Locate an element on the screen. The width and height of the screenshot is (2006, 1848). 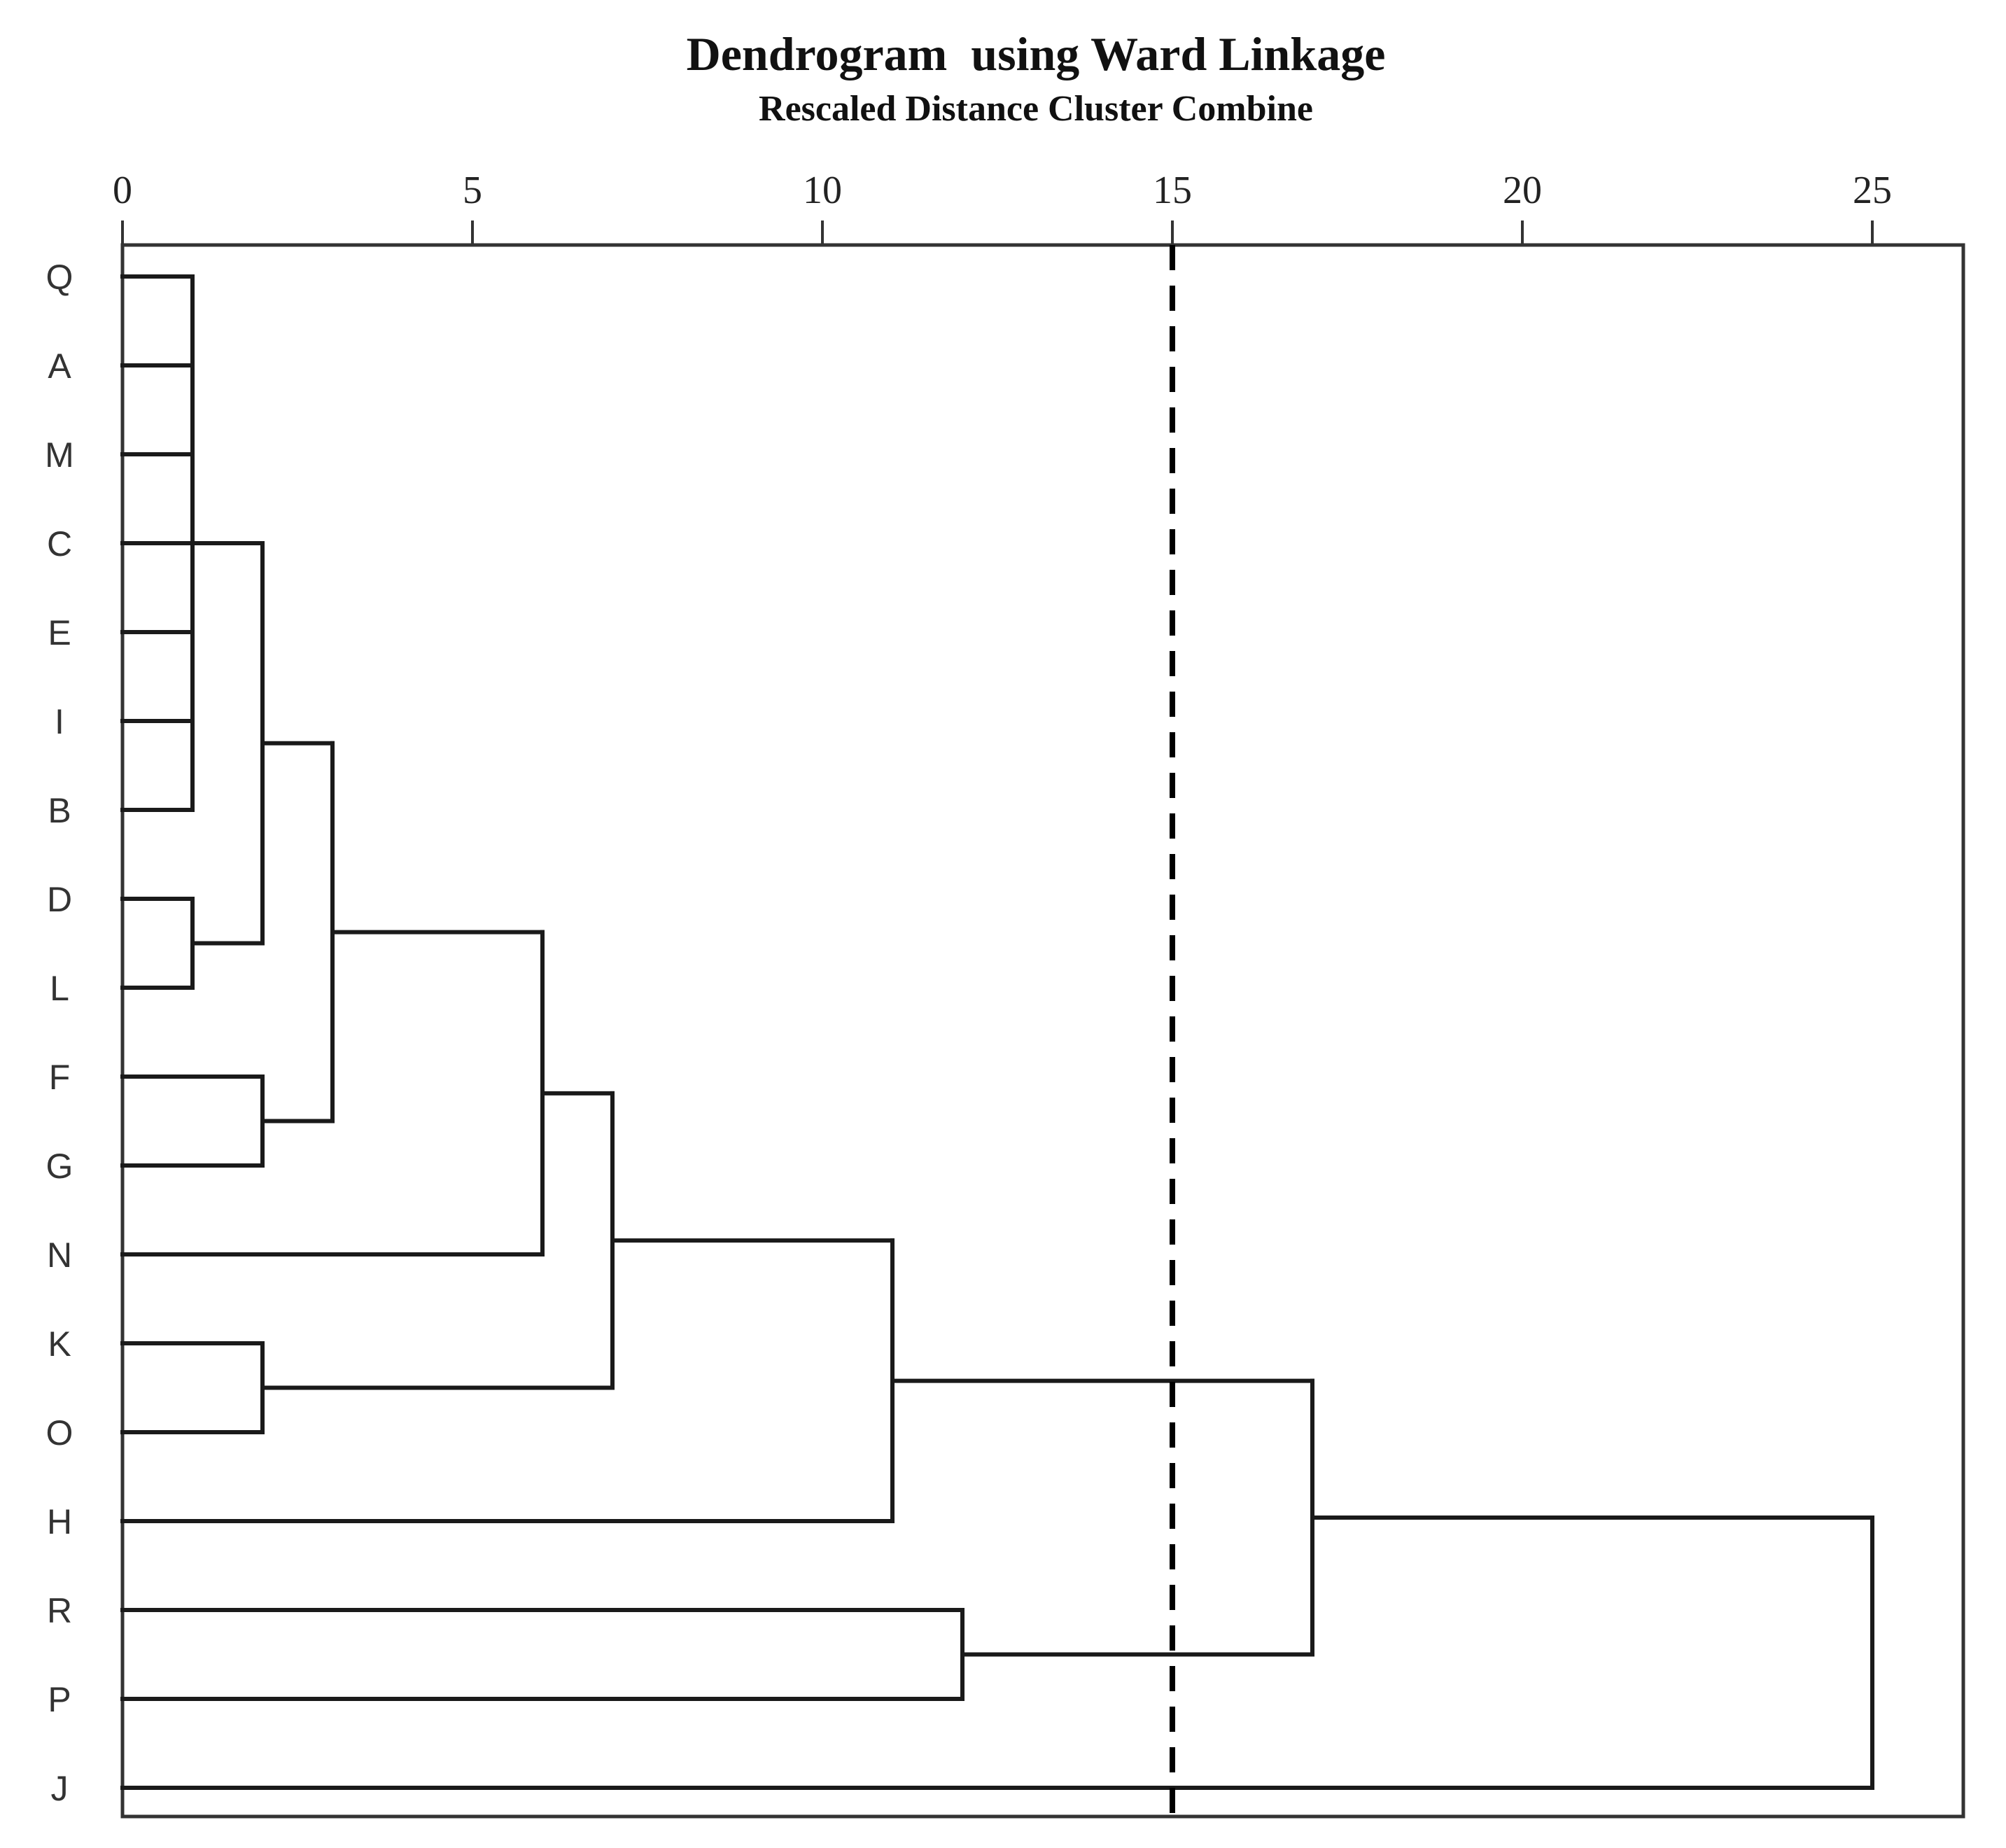
leaf-label: R is located at coordinates (59, 1610).